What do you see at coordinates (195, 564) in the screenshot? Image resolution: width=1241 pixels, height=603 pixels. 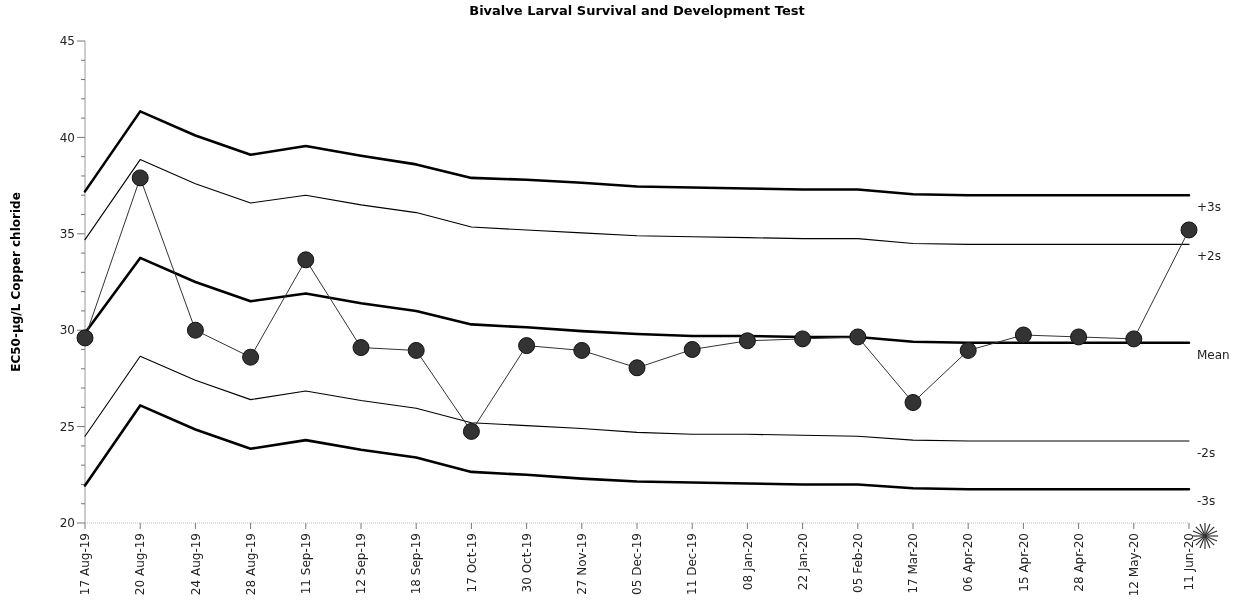 I see `x-tick-label: 24 Aug-19` at bounding box center [195, 564].